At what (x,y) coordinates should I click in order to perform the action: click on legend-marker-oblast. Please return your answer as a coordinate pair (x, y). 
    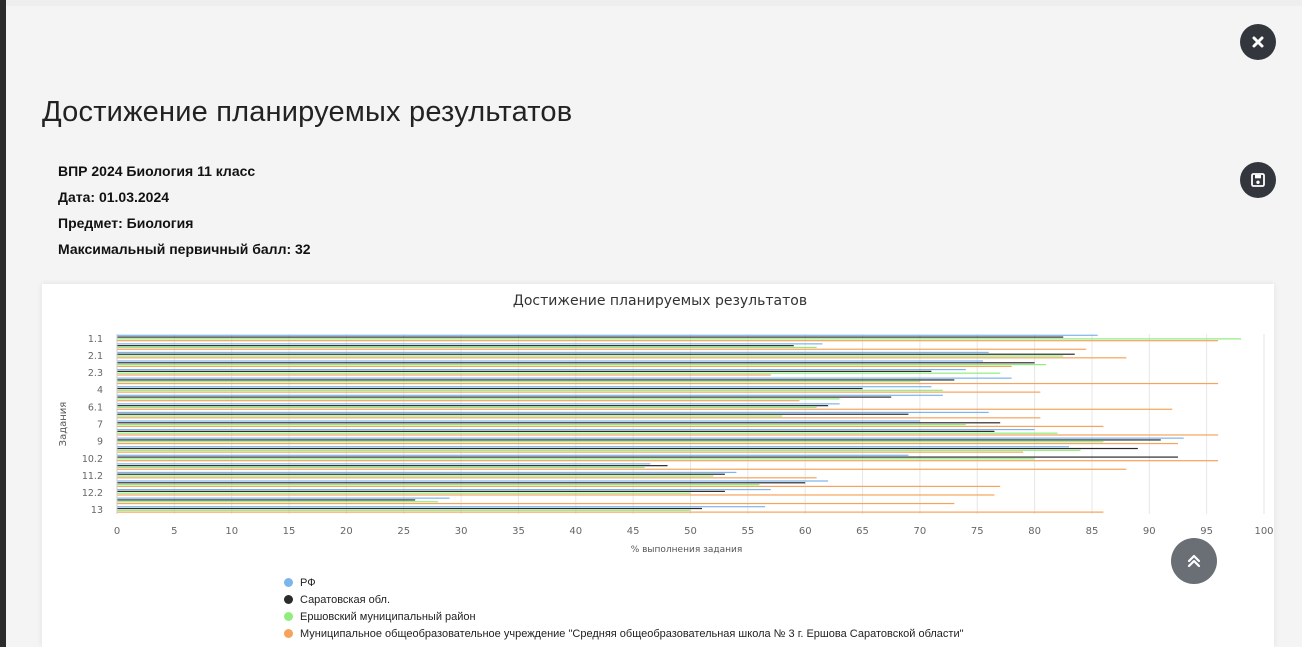
    Looking at the image, I should click on (288, 599).